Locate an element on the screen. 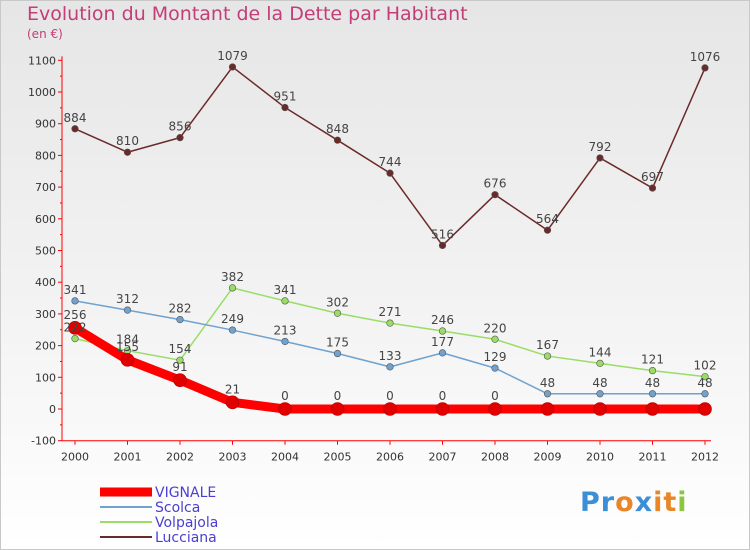  data-label-scolca: 129 is located at coordinates (495, 357).